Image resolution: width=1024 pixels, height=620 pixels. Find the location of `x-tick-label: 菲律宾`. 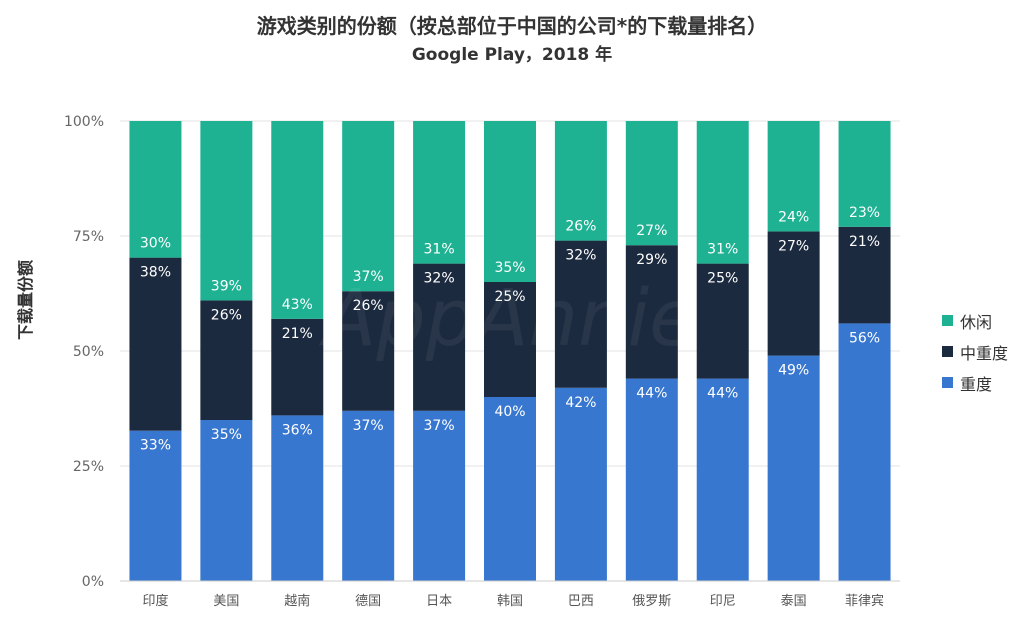

x-tick-label: 菲律宾 is located at coordinates (864, 601).